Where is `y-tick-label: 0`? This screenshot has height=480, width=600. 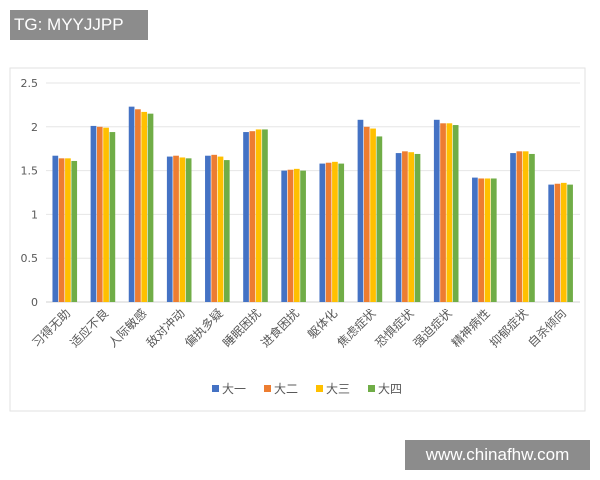 y-tick-label: 0 is located at coordinates (34, 302).